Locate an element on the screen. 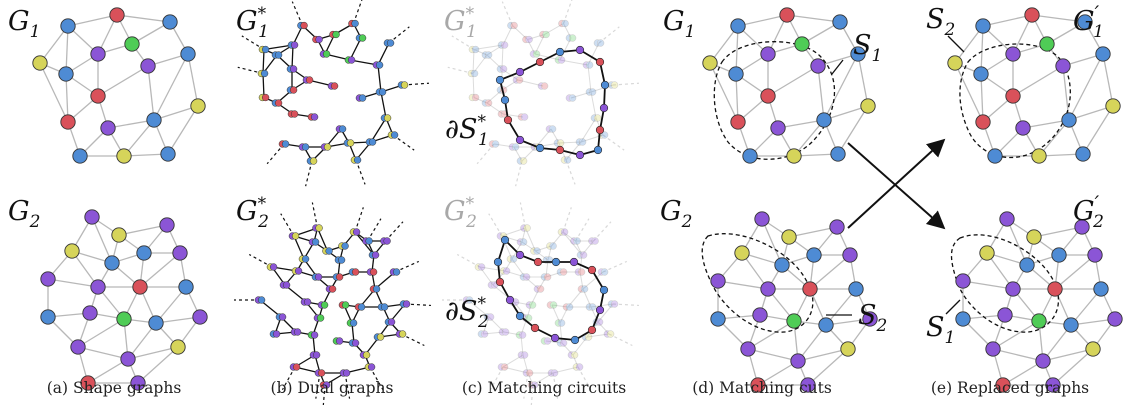  cut-boundary is located at coordinates (757, 283).